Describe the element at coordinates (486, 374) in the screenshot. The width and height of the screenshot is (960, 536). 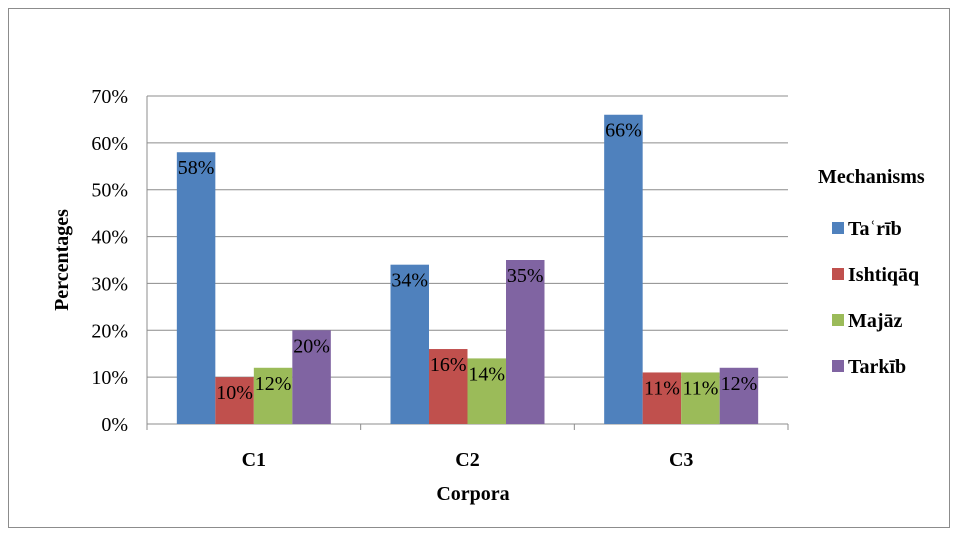
I see `data-label: 14%` at that location.